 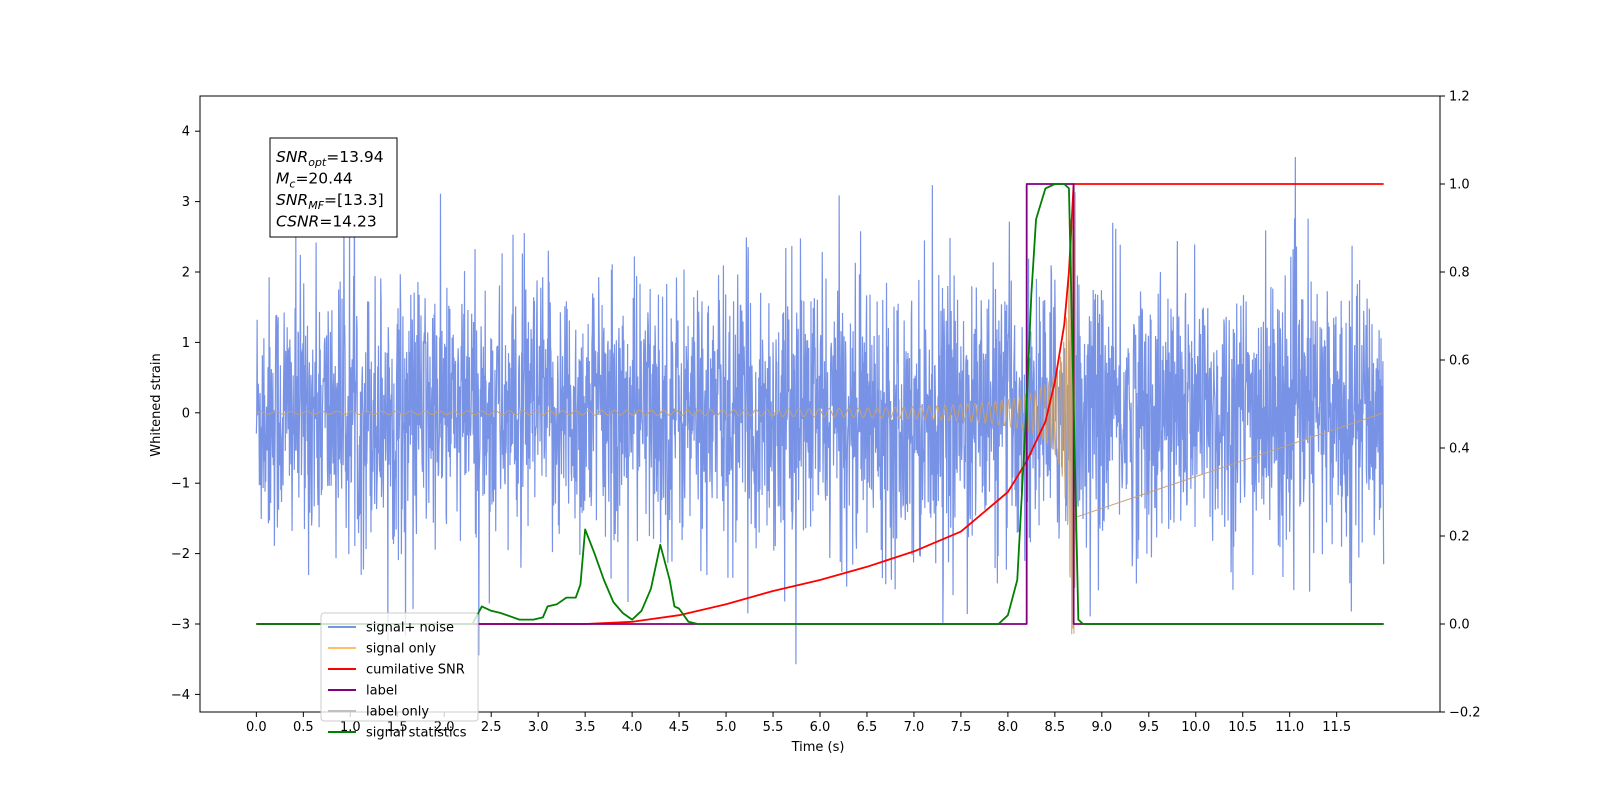 What do you see at coordinates (410, 628) in the screenshot?
I see `legend-label: signal+ noise` at bounding box center [410, 628].